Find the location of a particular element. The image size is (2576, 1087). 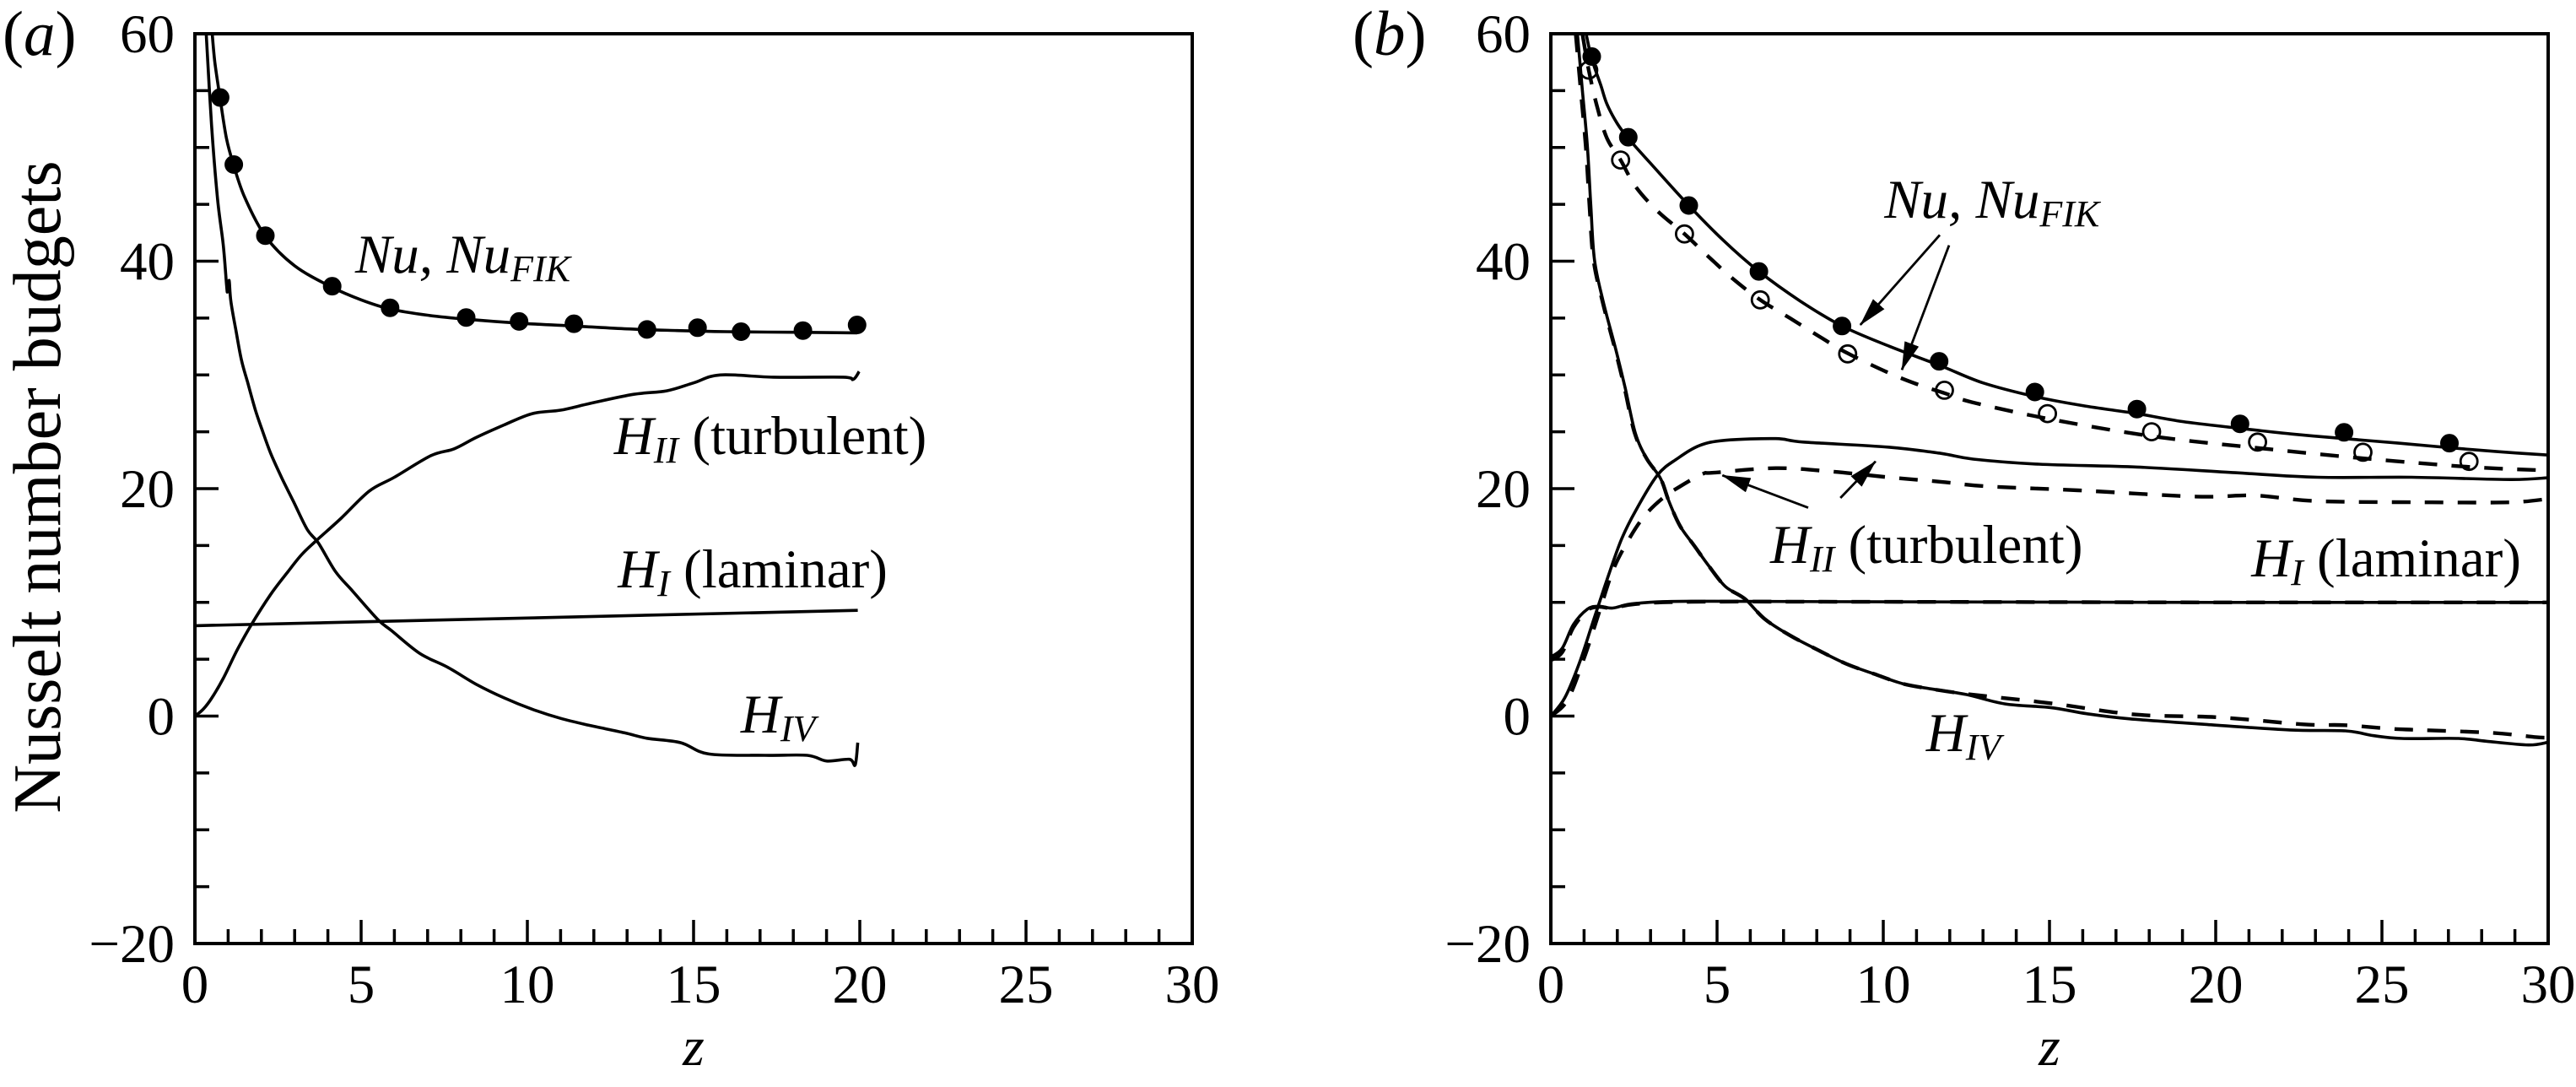

x-tick-label: 10 is located at coordinates (1883, 985).